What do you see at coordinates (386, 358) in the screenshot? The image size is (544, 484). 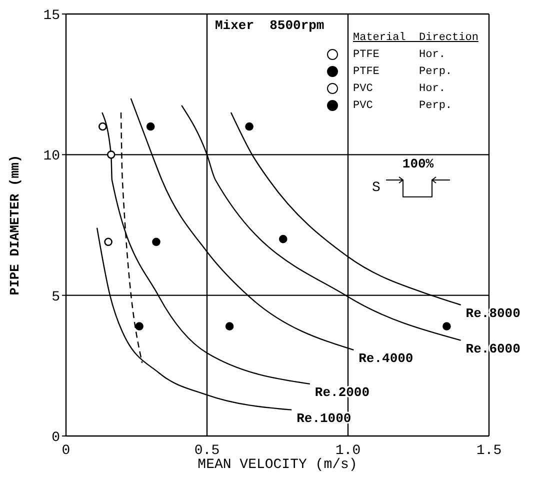 I see `series-label: Re.4000` at bounding box center [386, 358].